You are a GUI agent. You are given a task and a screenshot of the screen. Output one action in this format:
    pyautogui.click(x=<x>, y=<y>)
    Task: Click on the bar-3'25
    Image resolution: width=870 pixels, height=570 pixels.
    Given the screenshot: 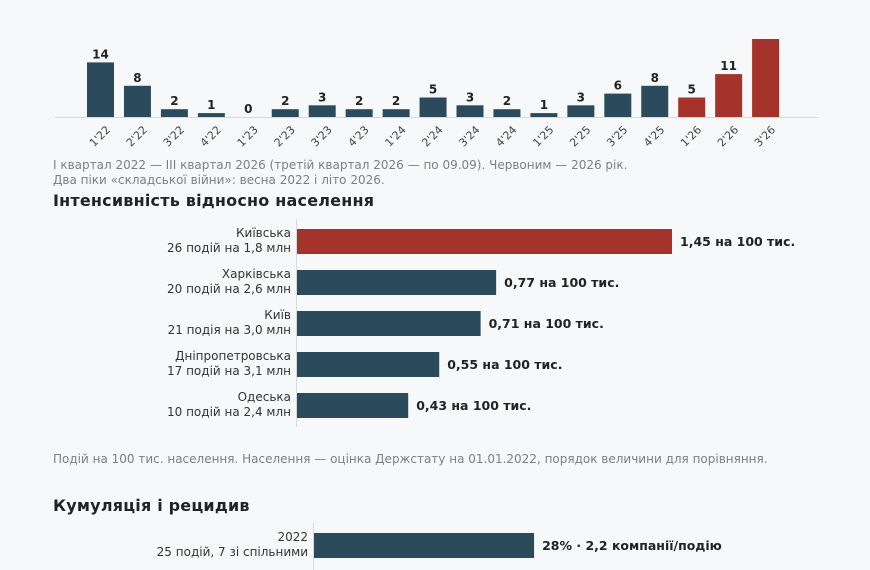 What is the action you would take?
    pyautogui.click(x=618, y=105)
    